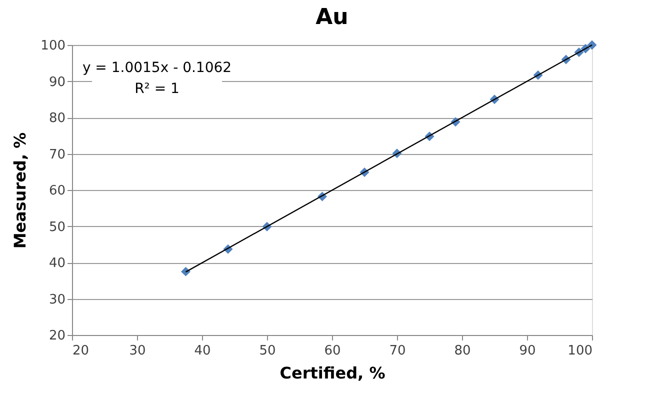  Describe the element at coordinates (20, 190) in the screenshot. I see `y-axis-title: Measured, %` at that location.